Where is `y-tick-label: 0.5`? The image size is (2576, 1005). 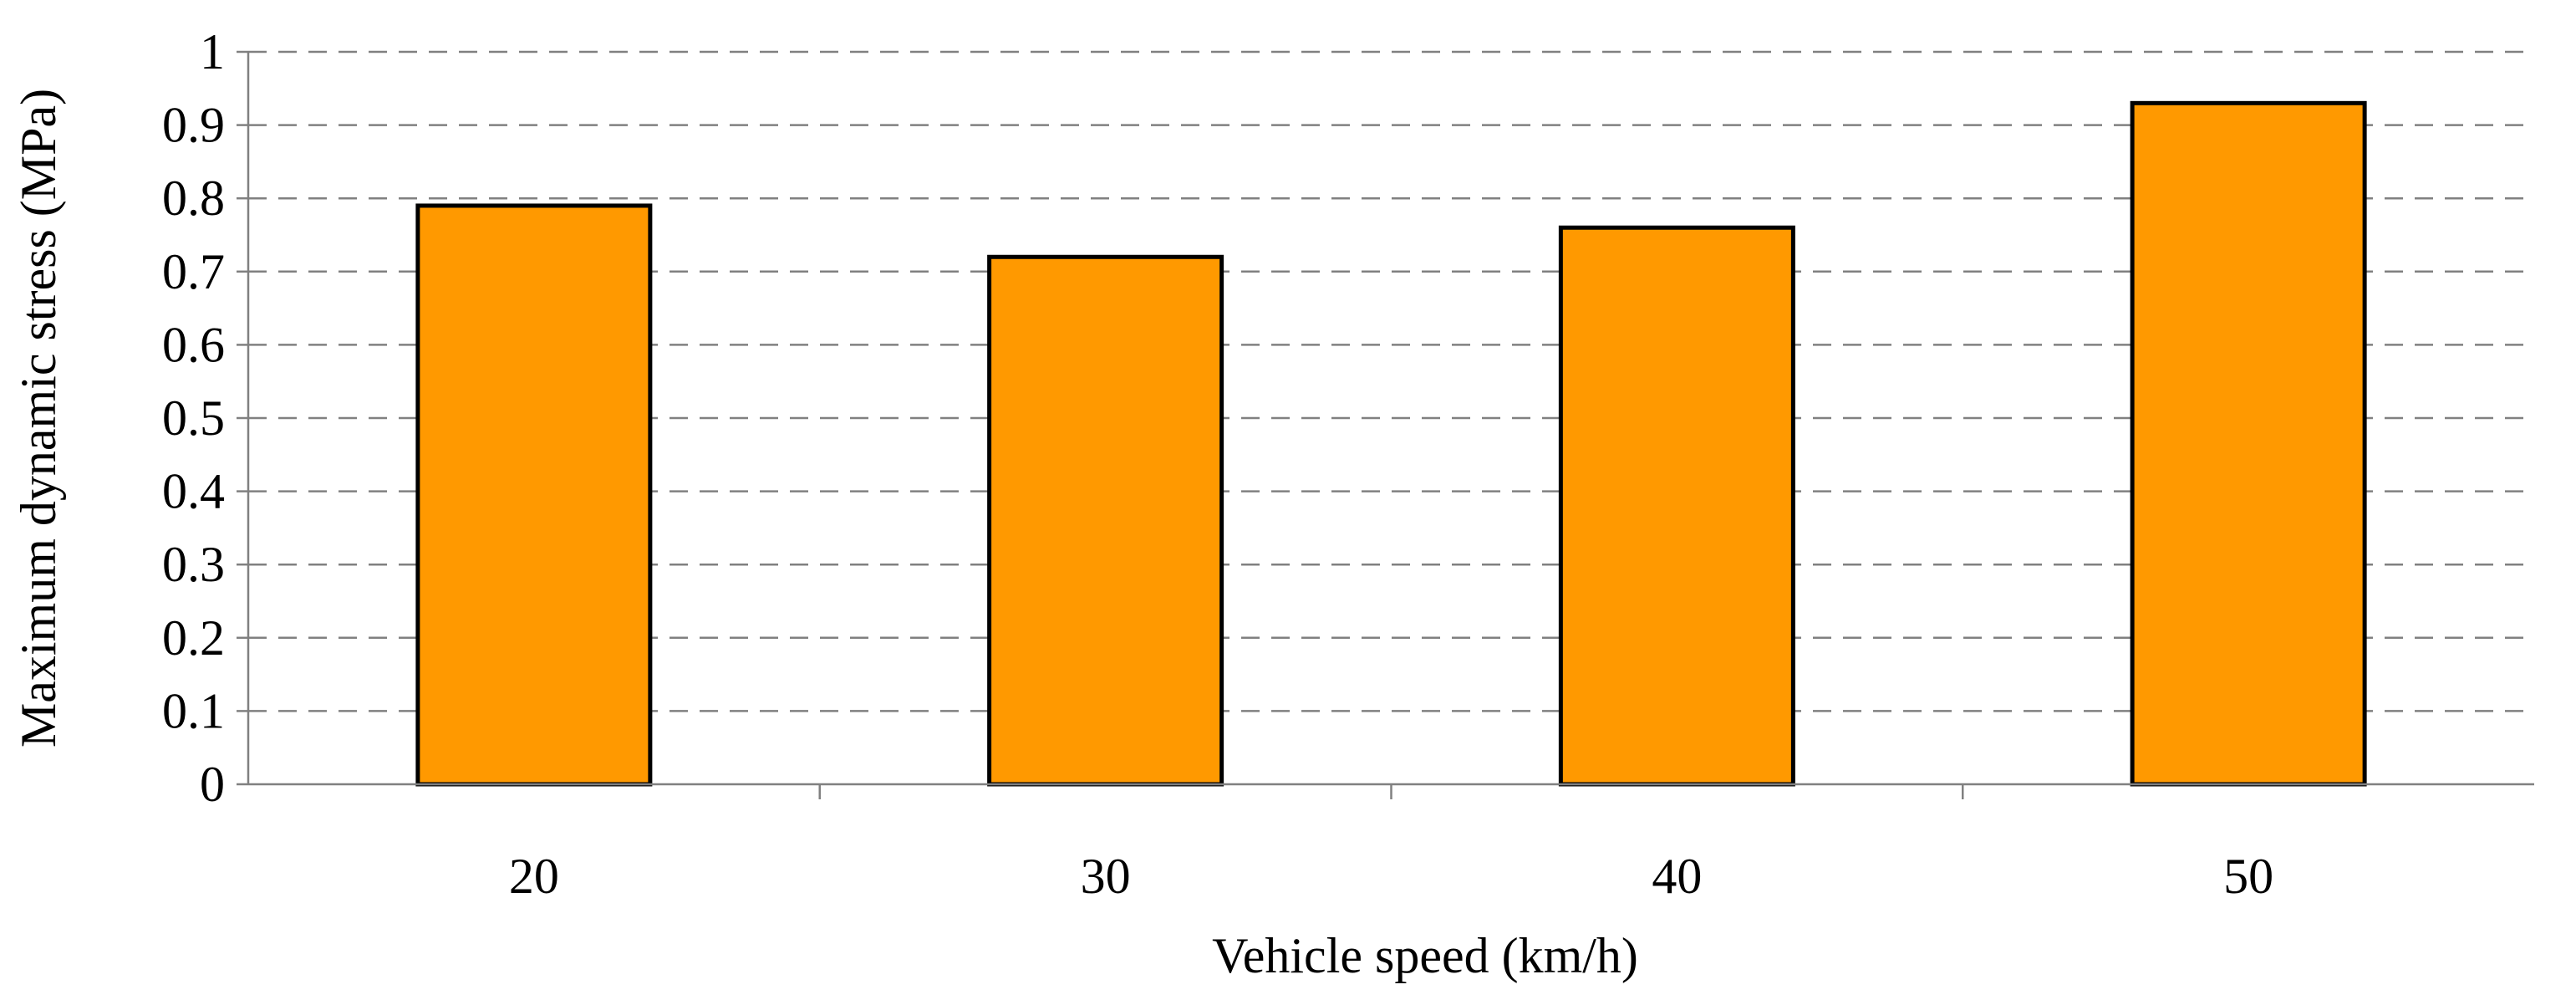
y-tick-label: 0.5 is located at coordinates (193, 418).